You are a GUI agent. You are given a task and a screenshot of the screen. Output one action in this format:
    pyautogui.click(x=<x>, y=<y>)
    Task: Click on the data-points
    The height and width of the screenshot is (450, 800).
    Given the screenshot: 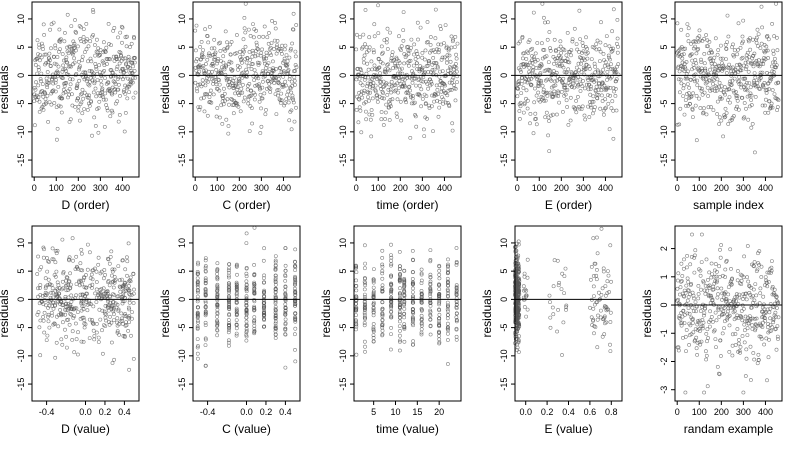 What is the action you would take?
    pyautogui.click(x=568, y=77)
    